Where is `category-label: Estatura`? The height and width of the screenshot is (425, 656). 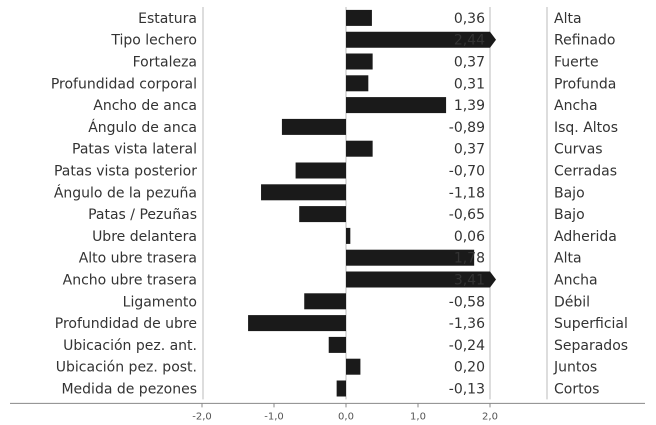
category-label: Estatura is located at coordinates (167, 19).